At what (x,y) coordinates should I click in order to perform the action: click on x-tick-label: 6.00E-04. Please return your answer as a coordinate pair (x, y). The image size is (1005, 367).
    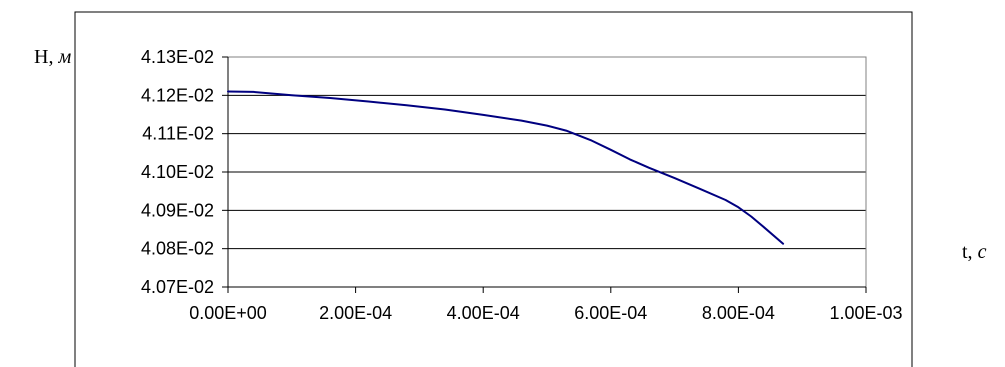
    Looking at the image, I should click on (610, 313).